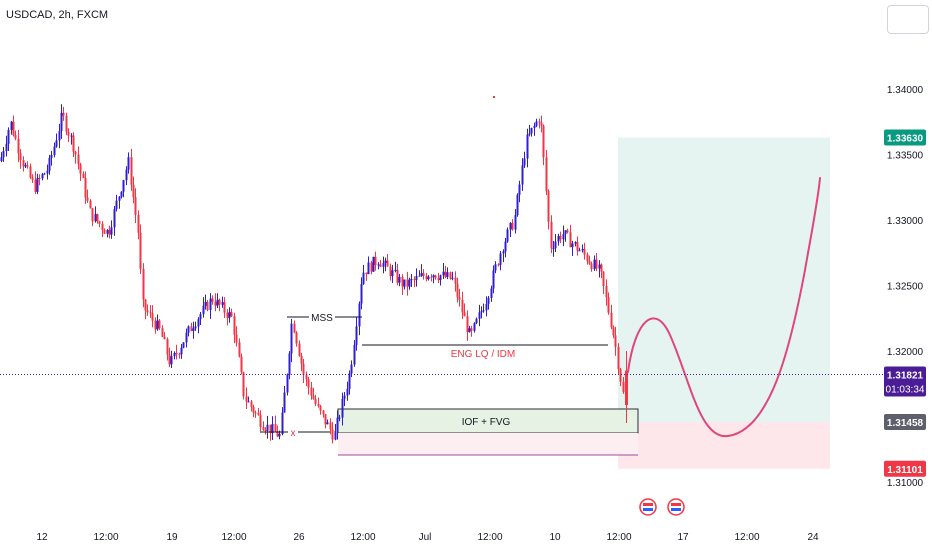 This screenshot has height=550, width=932. I want to click on flag-stripe, so click(676, 504).